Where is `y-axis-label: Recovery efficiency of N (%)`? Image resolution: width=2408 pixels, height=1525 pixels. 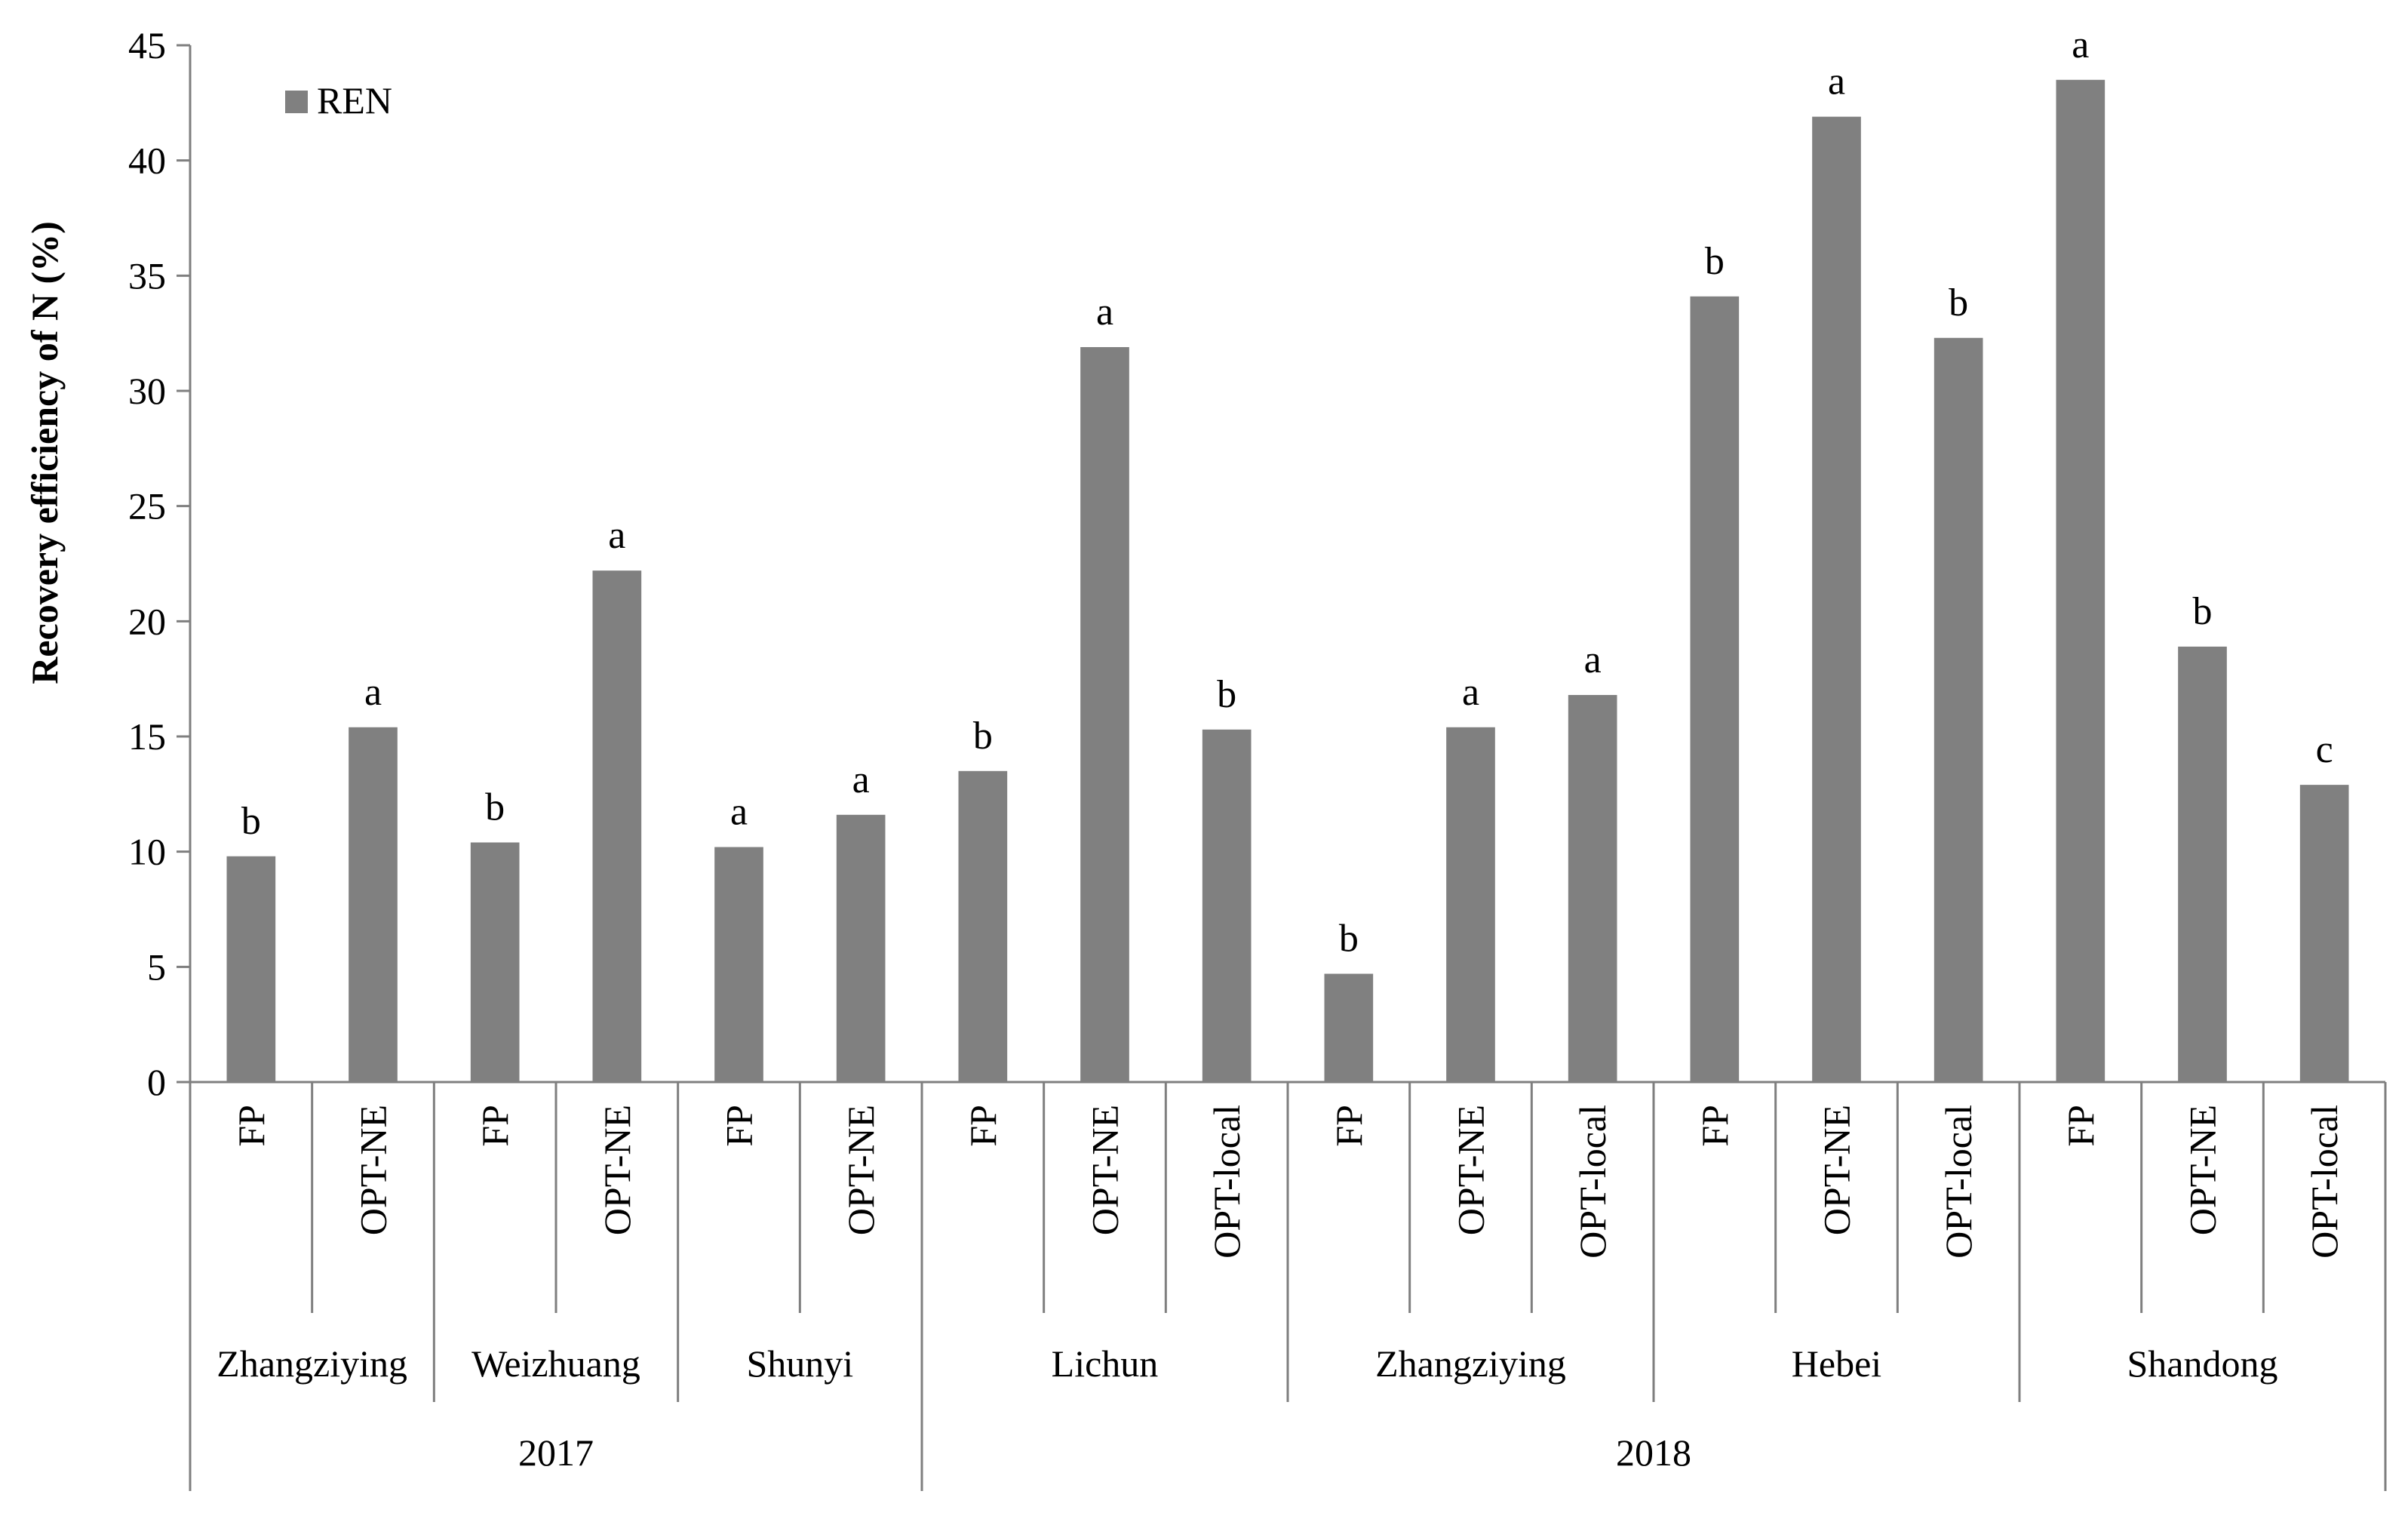
y-axis-label: Recovery efficiency of N (%) is located at coordinates (44, 453).